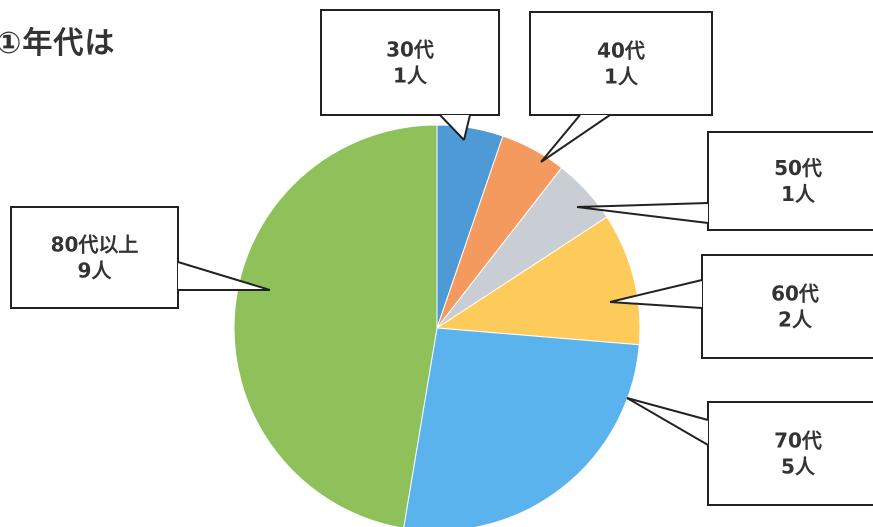 This screenshot has width=873, height=527. Describe the element at coordinates (798, 441) in the screenshot. I see `callout-category-label: 70代` at that location.